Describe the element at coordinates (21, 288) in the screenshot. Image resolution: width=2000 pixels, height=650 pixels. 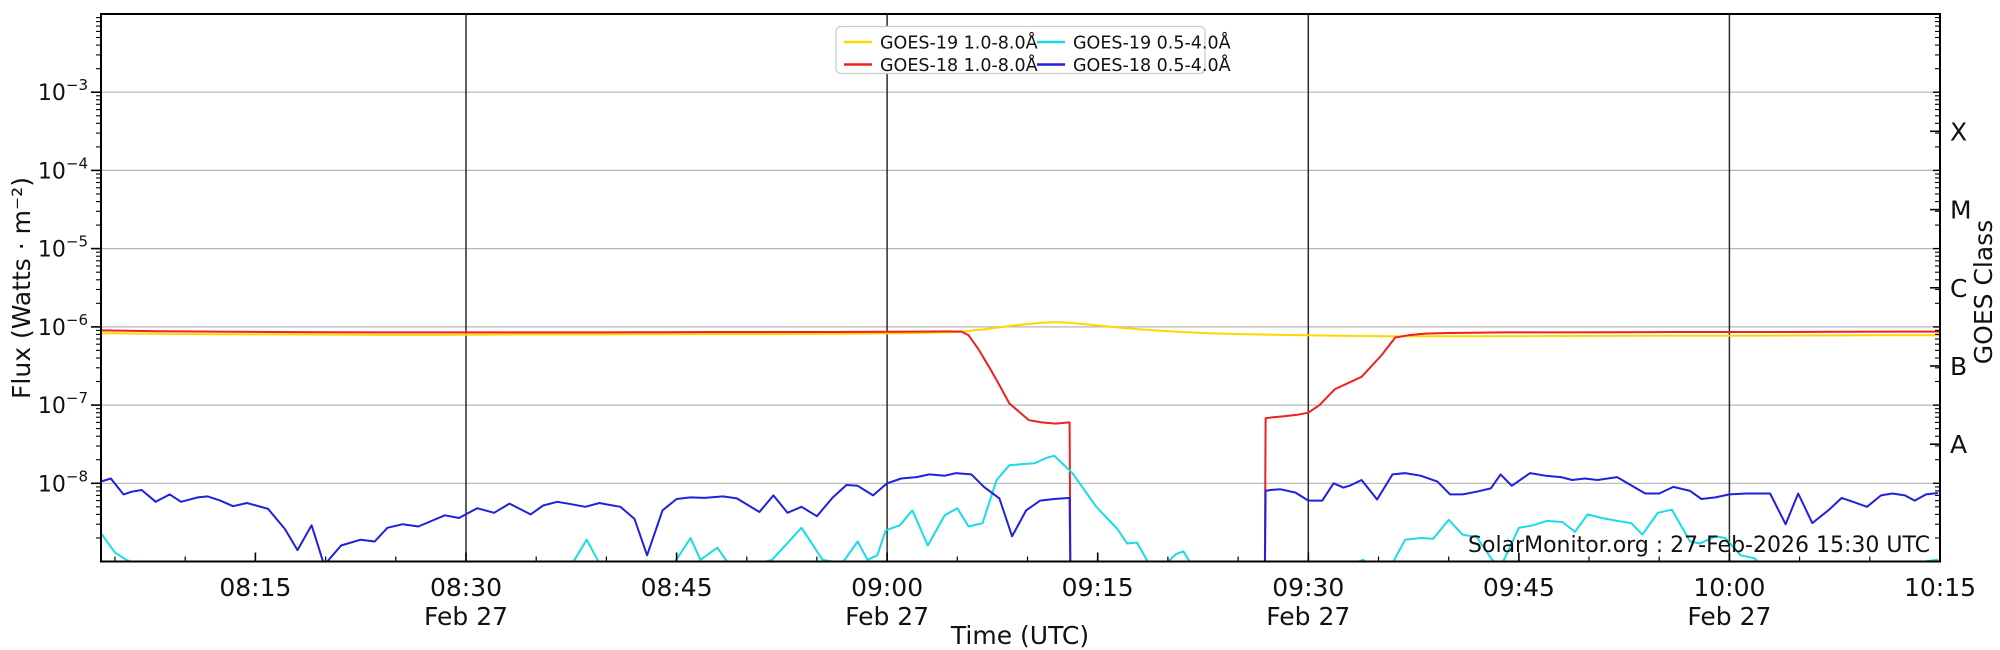
I see `y-axis-title: Flux (Watts · m⁻²)` at that location.